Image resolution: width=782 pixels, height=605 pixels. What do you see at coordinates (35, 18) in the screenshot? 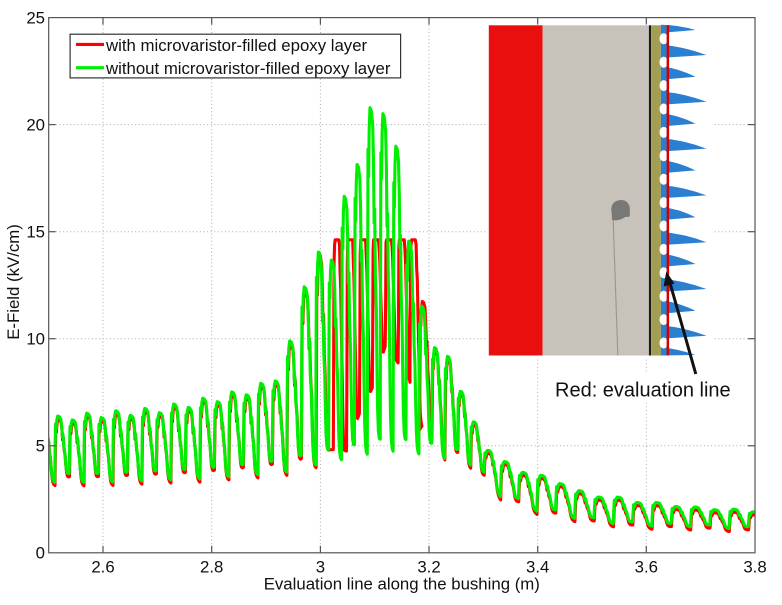
I see `svg-text: 25` at bounding box center [35, 18].